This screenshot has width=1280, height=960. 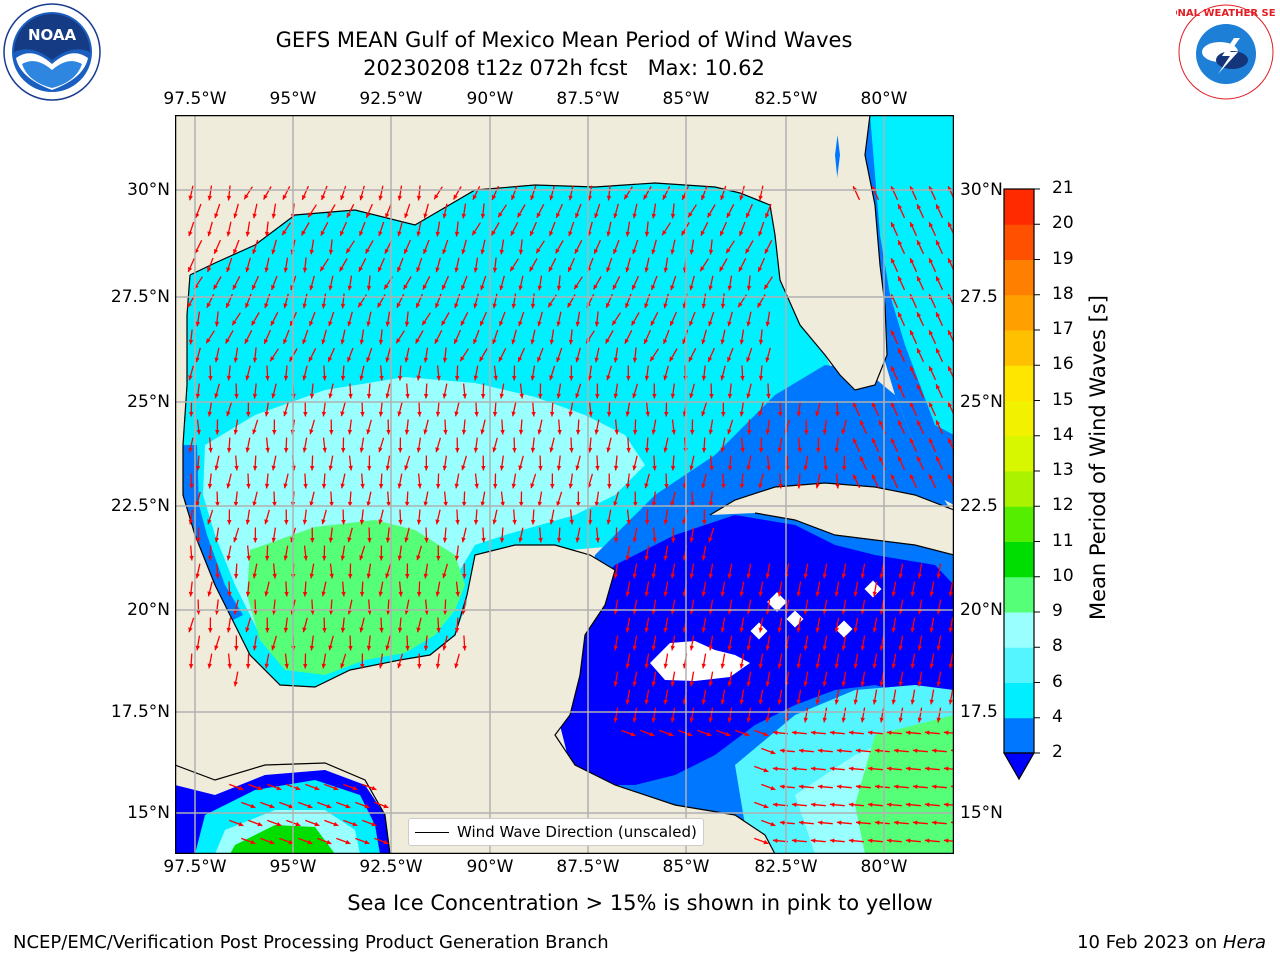 What do you see at coordinates (884, 99) in the screenshot?
I see `lon-tick-top: 80°W` at bounding box center [884, 99].